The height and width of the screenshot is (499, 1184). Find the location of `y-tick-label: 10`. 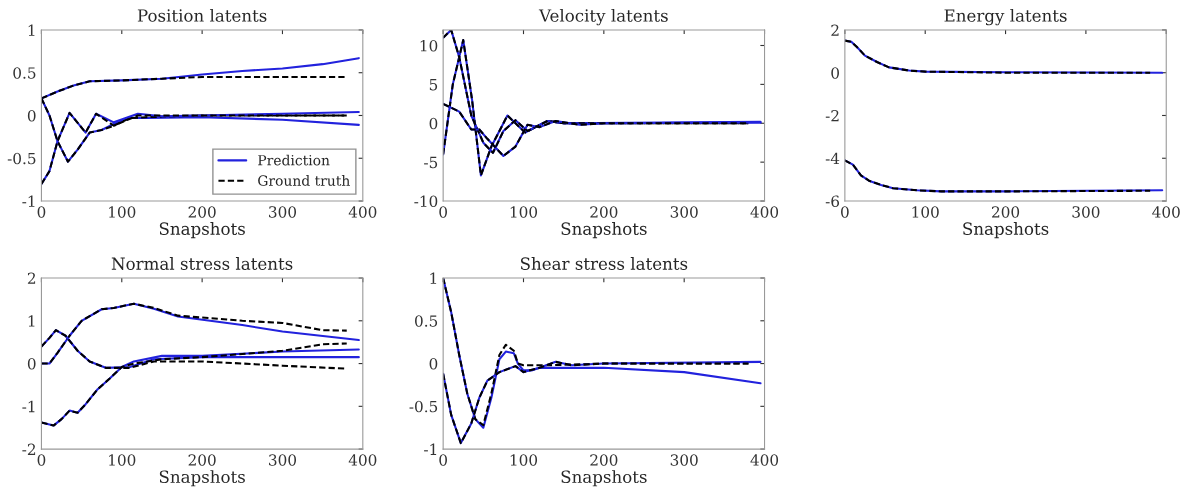

y-tick-label: 10 is located at coordinates (429, 45).